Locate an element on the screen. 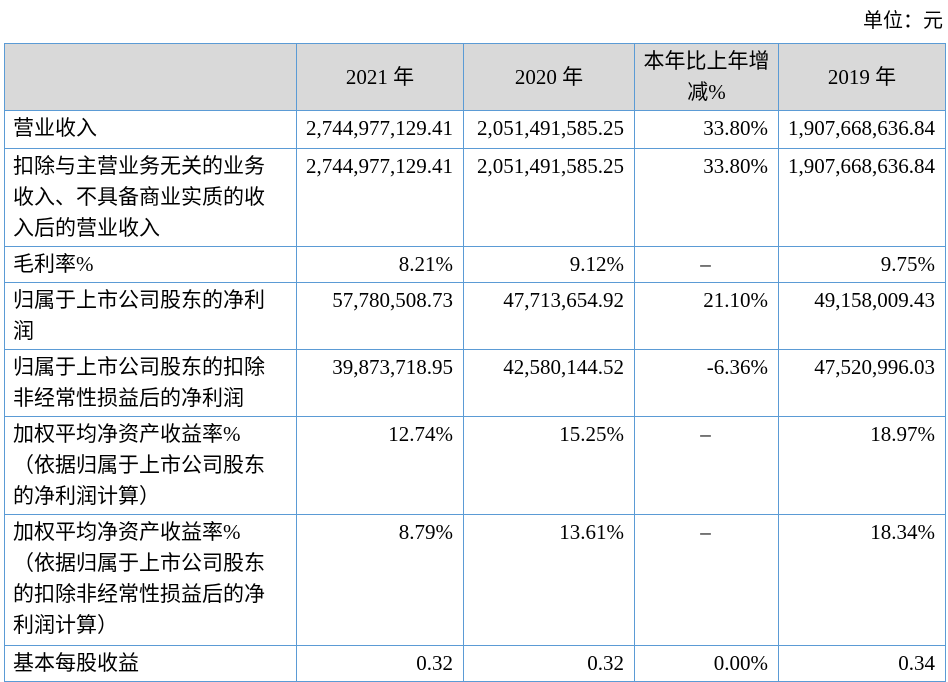 The image size is (948, 682). cell-2019: 47,520,996.03 is located at coordinates (862, 383).